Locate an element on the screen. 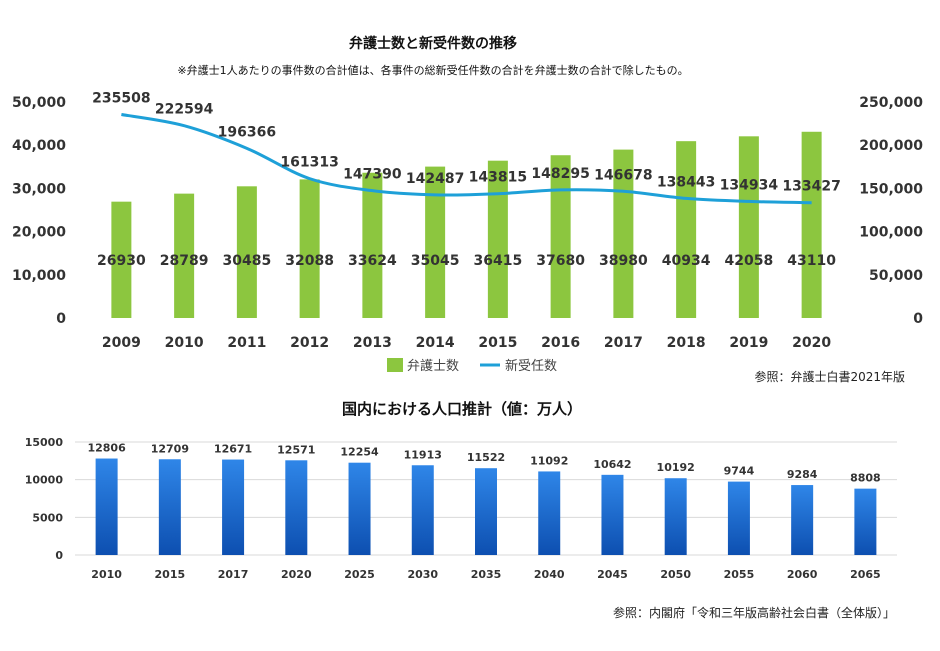 The width and height of the screenshot is (940, 651). legend-label-cases: 新受任数 is located at coordinates (531, 366).